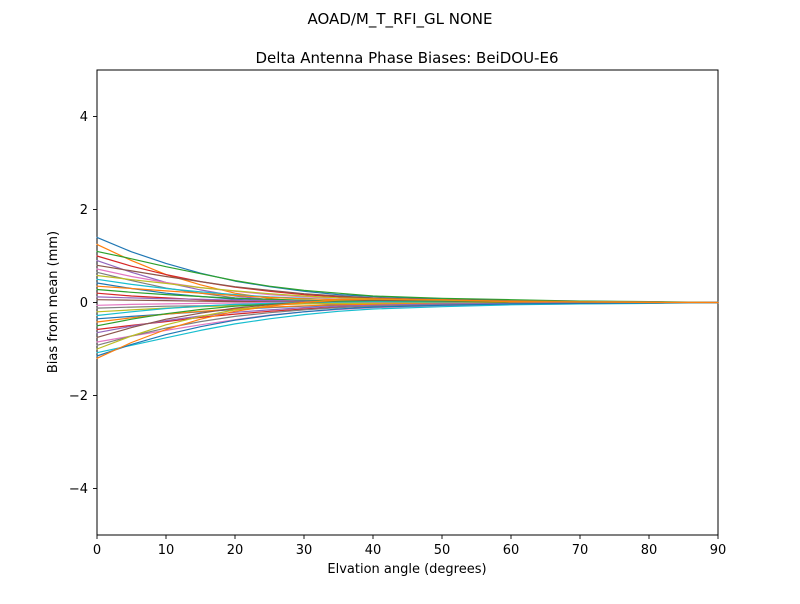 This screenshot has width=800, height=604. I want to click on x-axis-label: Elvation angle (degrees), so click(406, 569).